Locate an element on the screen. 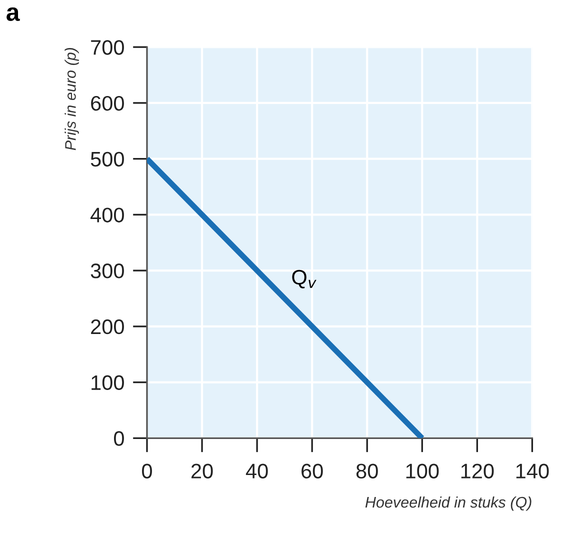 The height and width of the screenshot is (535, 581). y-tick-label: 600 is located at coordinates (107, 103).